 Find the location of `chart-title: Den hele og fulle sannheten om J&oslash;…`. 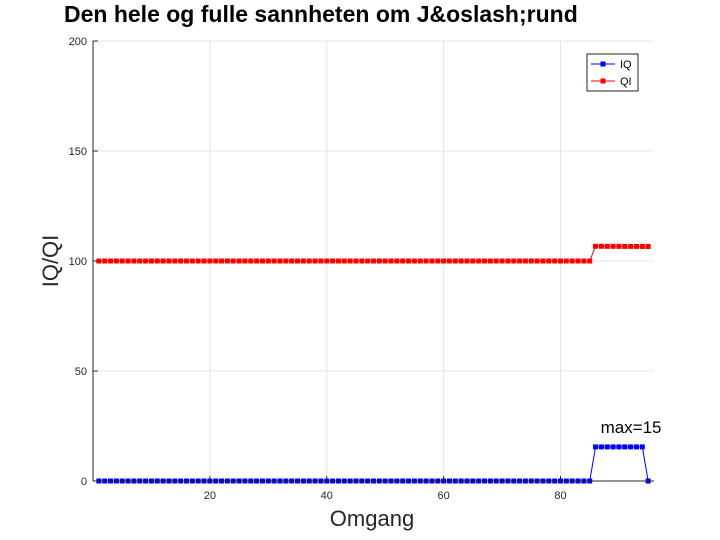

chart-title: Den hele og fulle sannheten om J&oslash;… is located at coordinates (321, 14).